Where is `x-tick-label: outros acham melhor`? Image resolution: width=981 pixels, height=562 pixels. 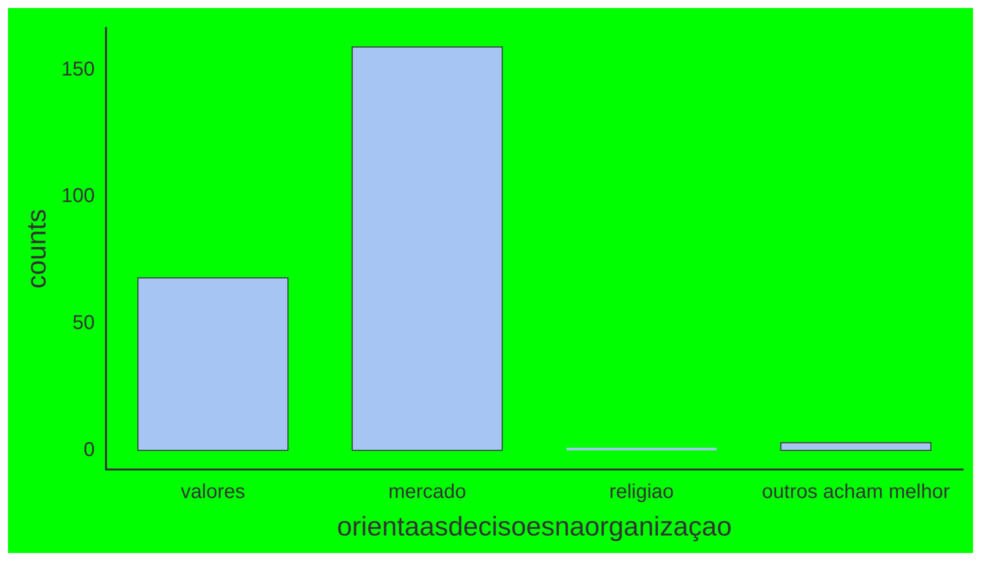
x-tick-label: outros acham melhor is located at coordinates (856, 492).